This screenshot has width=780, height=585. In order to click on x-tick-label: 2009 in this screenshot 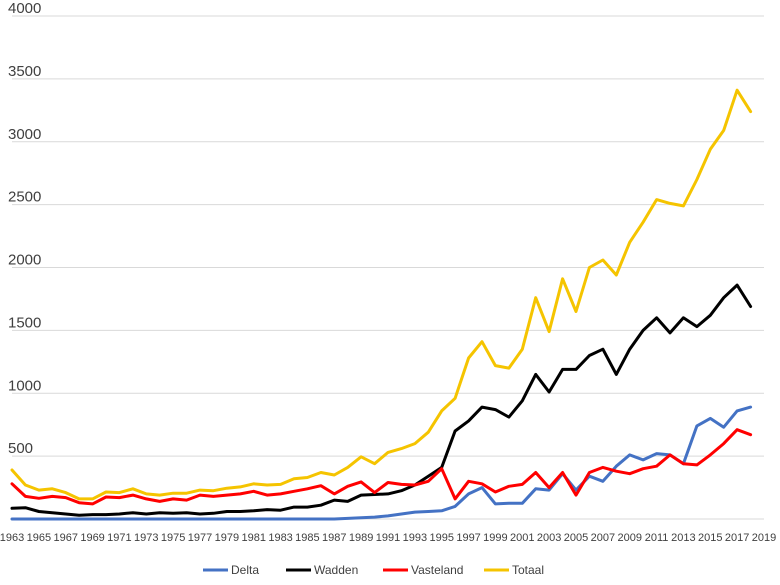, I will do `click(629, 538)`.